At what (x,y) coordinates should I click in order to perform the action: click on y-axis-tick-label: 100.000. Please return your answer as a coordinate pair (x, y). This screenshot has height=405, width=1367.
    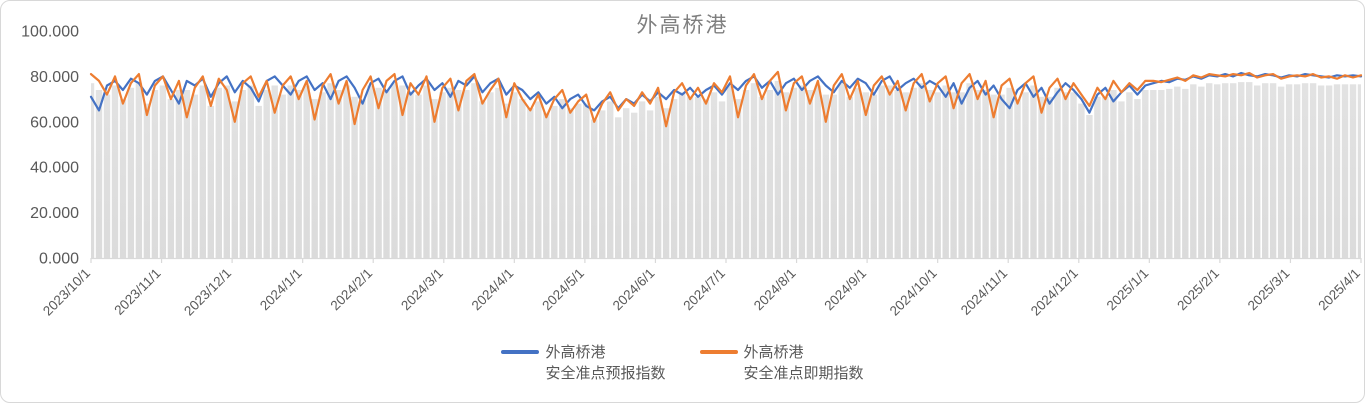
    Looking at the image, I should click on (50, 32).